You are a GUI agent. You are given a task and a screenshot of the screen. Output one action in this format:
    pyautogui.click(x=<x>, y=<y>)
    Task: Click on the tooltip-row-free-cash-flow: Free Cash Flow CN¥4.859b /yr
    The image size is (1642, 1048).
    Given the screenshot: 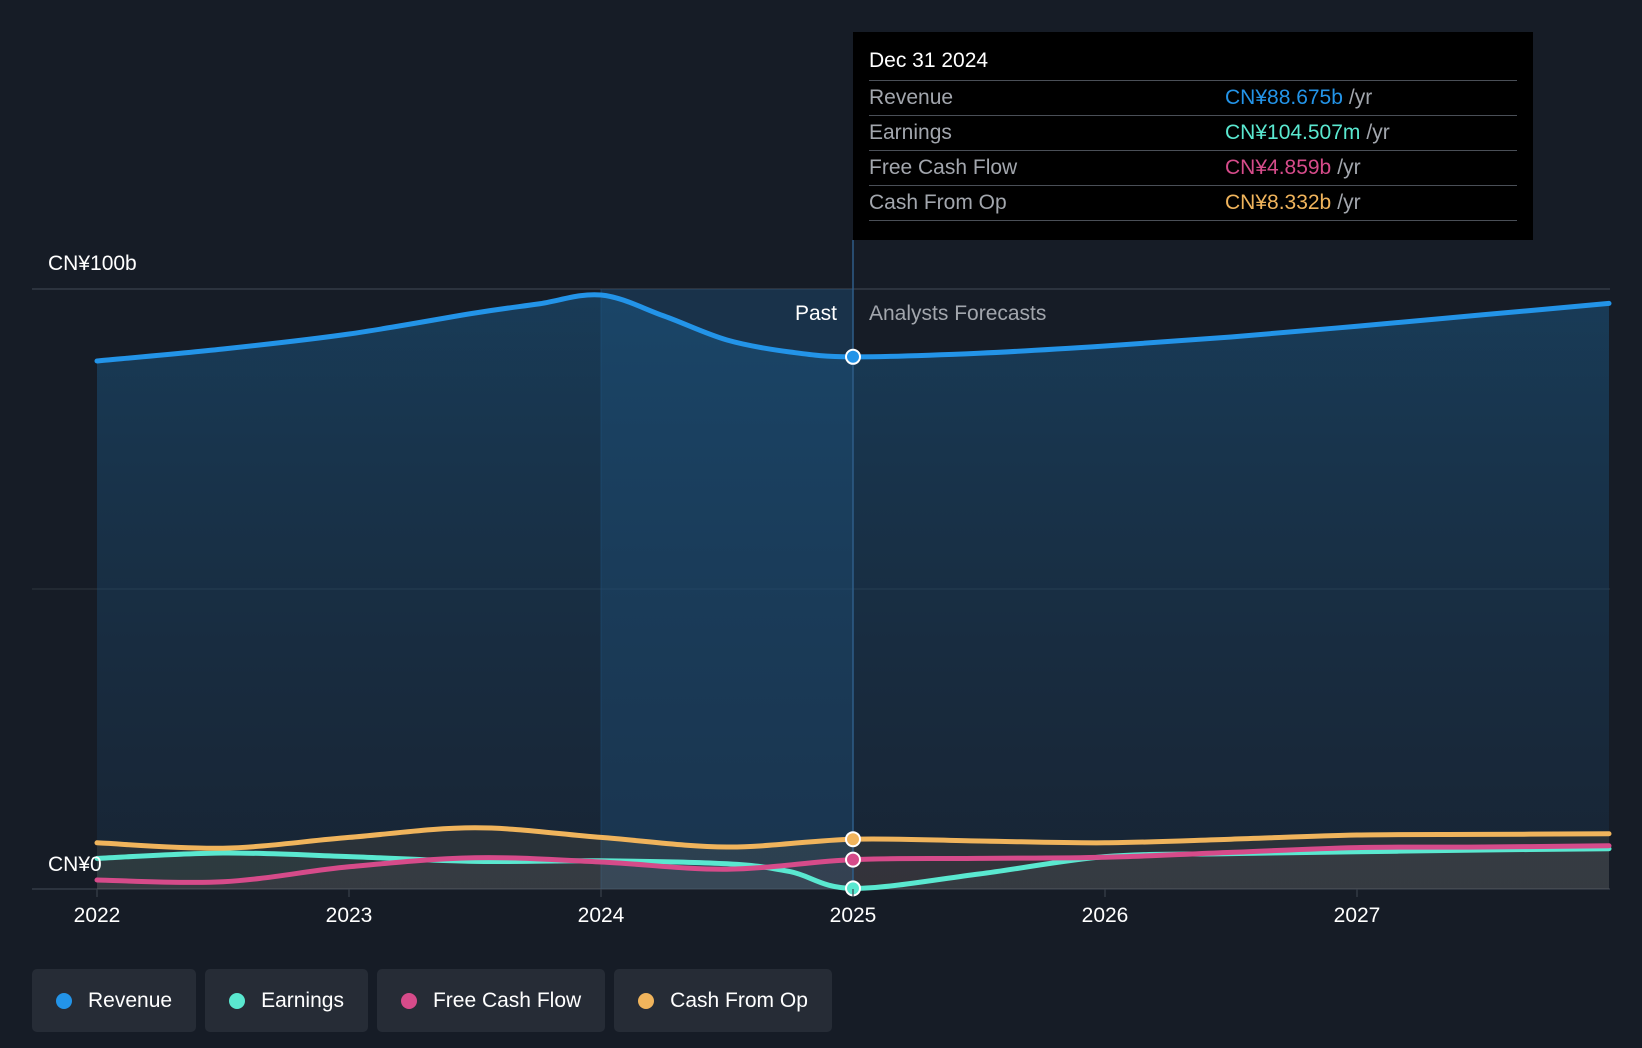 What is the action you would take?
    pyautogui.click(x=1193, y=168)
    